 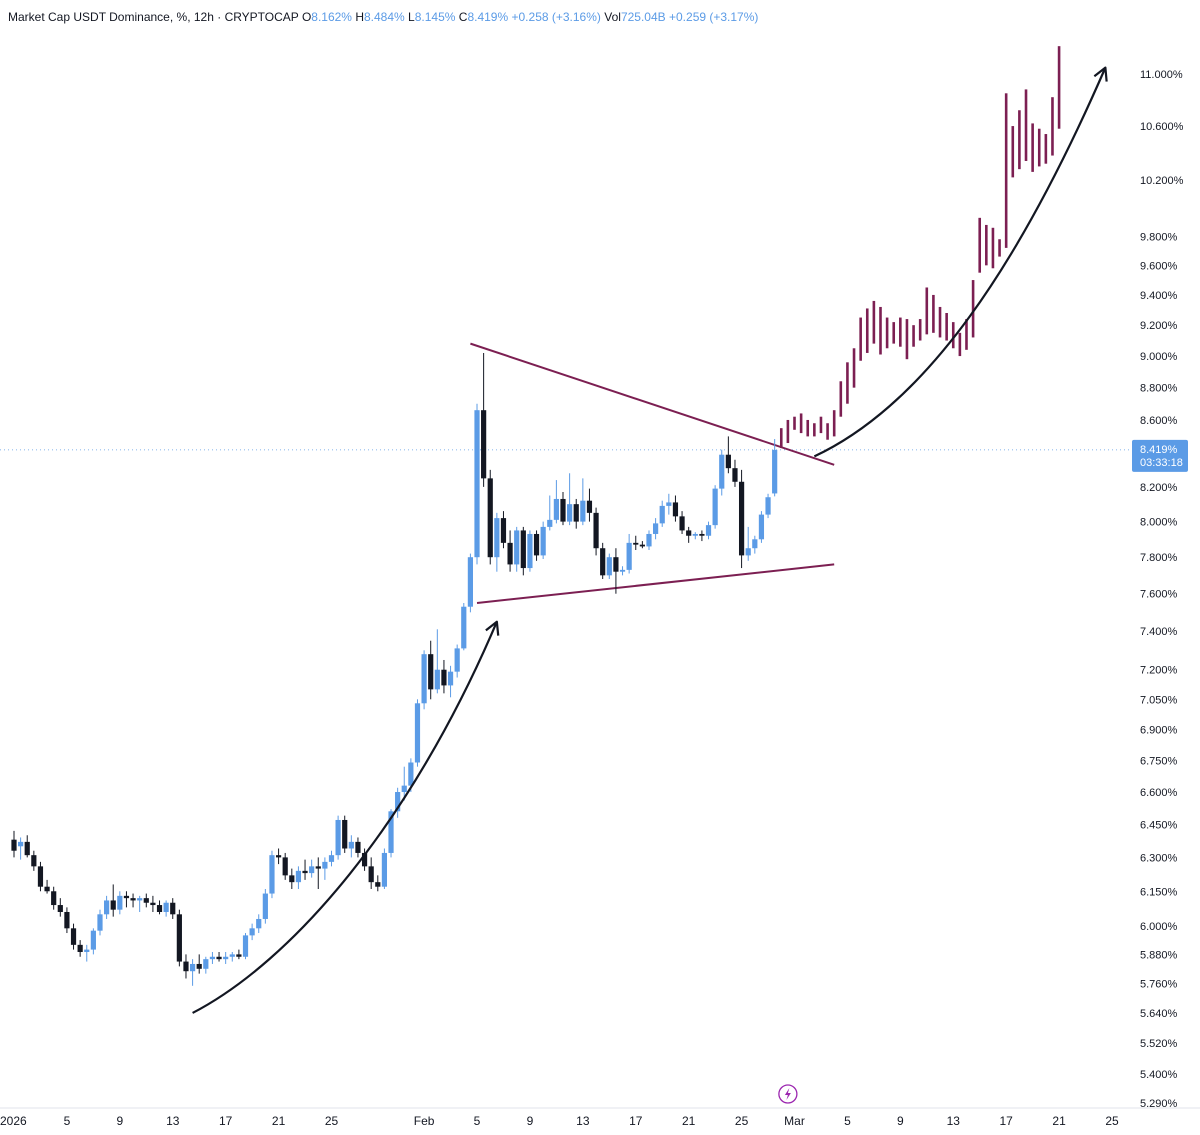 What do you see at coordinates (652, 404) in the screenshot?
I see `trendline-upper` at bounding box center [652, 404].